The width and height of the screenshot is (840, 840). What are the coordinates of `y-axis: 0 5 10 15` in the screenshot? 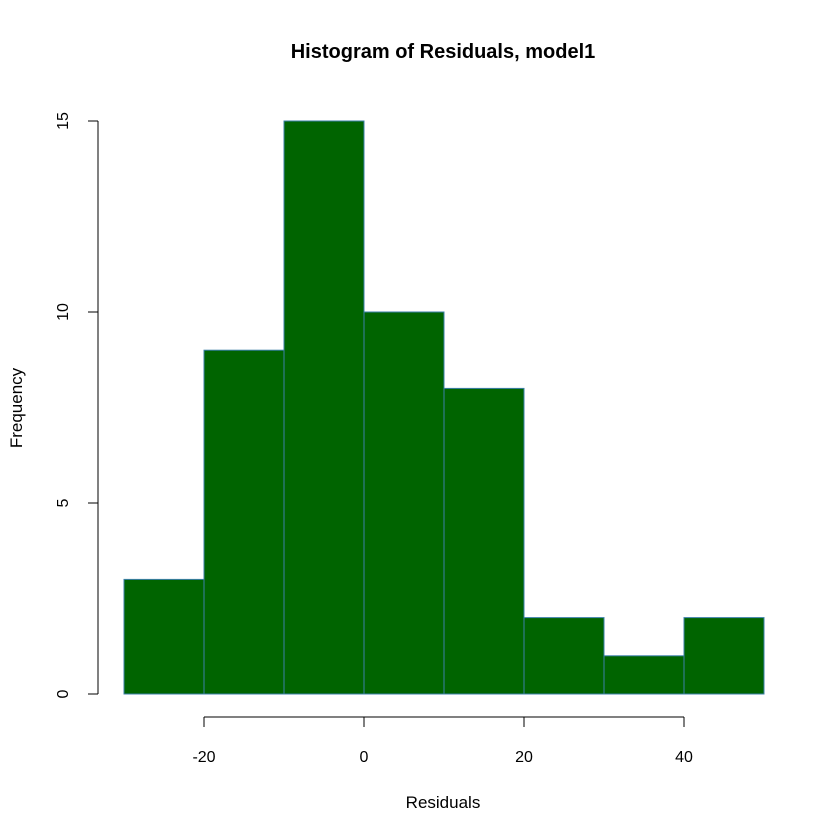 It's located at (77, 405).